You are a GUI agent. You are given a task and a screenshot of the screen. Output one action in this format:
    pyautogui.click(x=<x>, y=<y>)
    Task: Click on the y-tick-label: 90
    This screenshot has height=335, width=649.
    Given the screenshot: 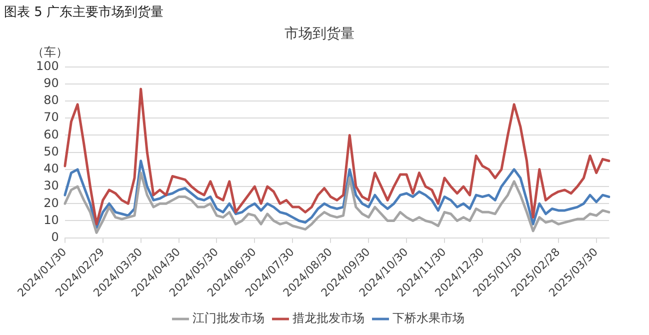 What is the action you would take?
    pyautogui.click(x=51, y=83)
    